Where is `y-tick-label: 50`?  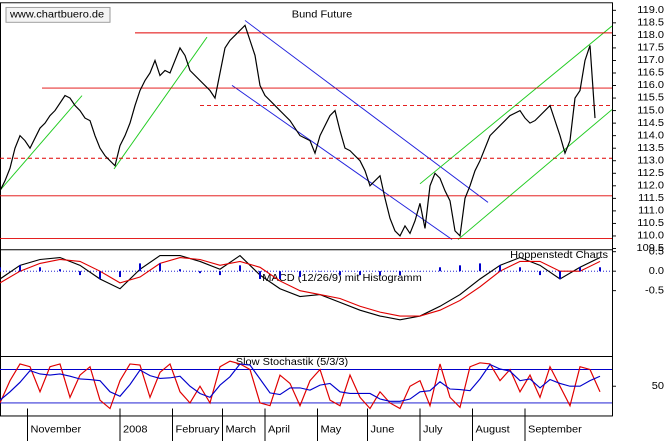
y-tick-label: 50 is located at coordinates (658, 386).